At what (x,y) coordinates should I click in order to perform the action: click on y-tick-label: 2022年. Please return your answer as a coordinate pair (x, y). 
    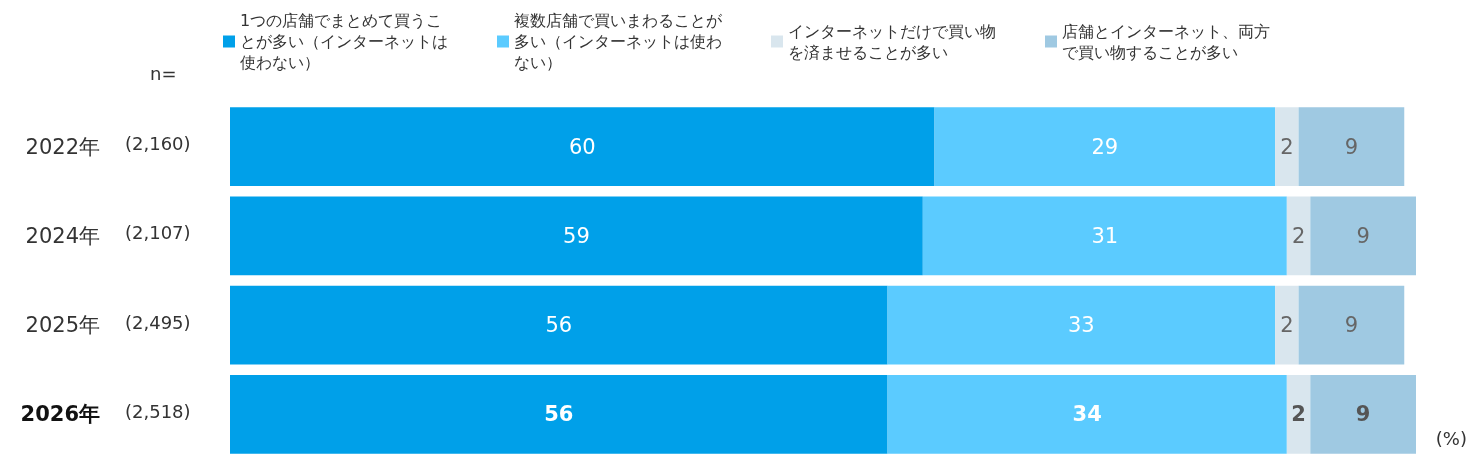
    Looking at the image, I should click on (62, 146).